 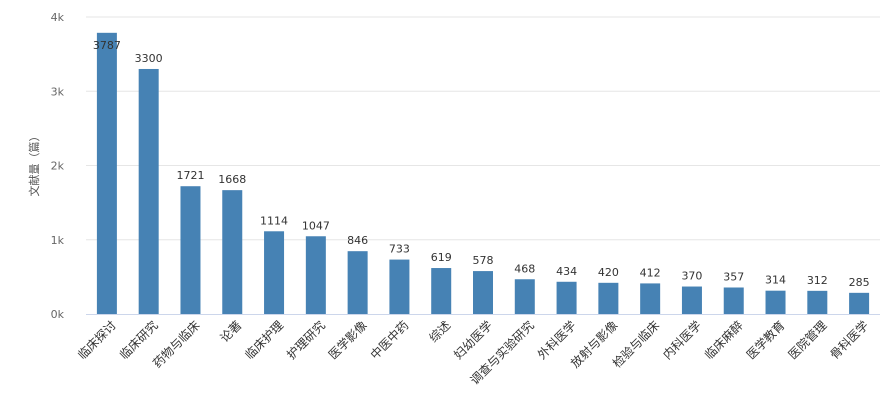 I want to click on data-label: 468, so click(x=524, y=268).